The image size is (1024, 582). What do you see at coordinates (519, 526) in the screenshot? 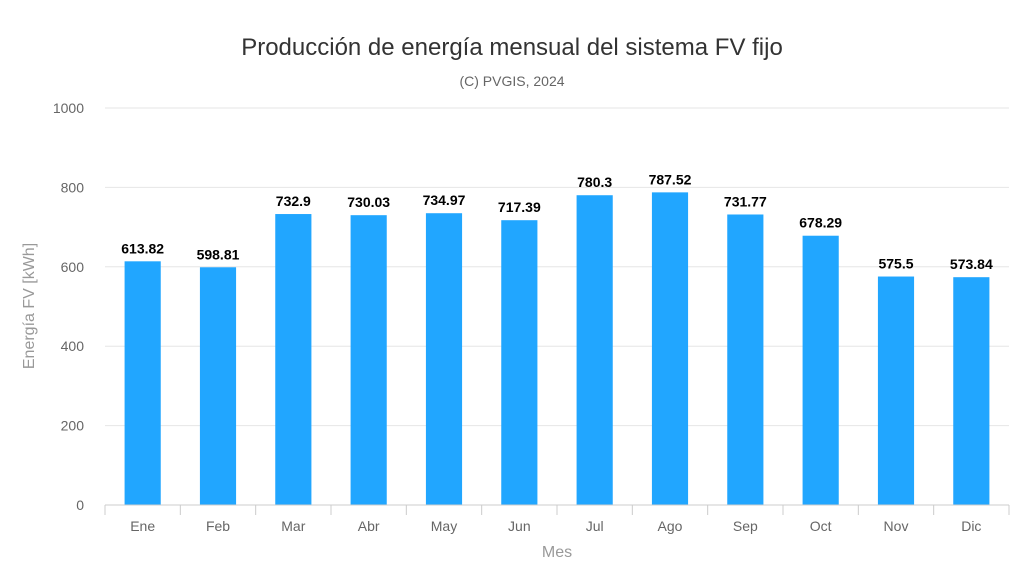
I see `x-tick-label: Jun` at bounding box center [519, 526].